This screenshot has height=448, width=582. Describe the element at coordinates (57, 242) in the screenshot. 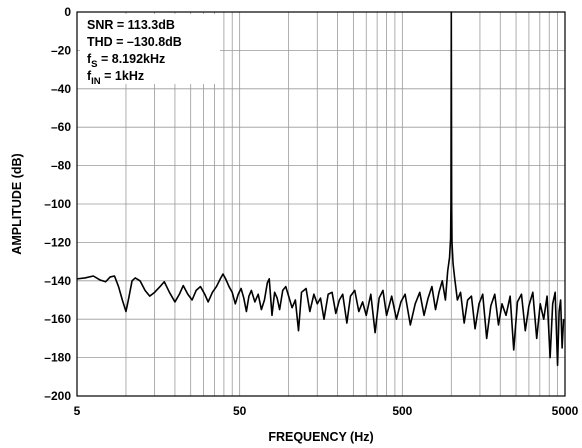

I see `y-tick-label-6: –120` at that location.